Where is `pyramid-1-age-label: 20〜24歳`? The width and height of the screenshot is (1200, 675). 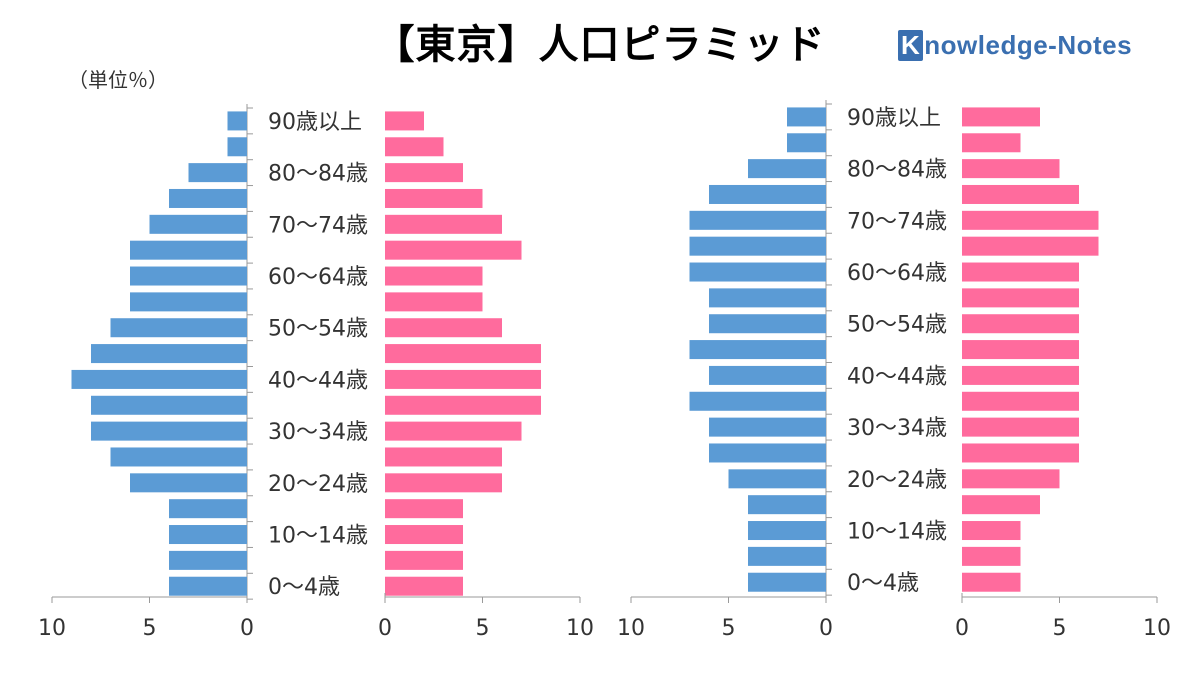
pyramid-1-age-label: 20〜24歳 is located at coordinates (318, 484).